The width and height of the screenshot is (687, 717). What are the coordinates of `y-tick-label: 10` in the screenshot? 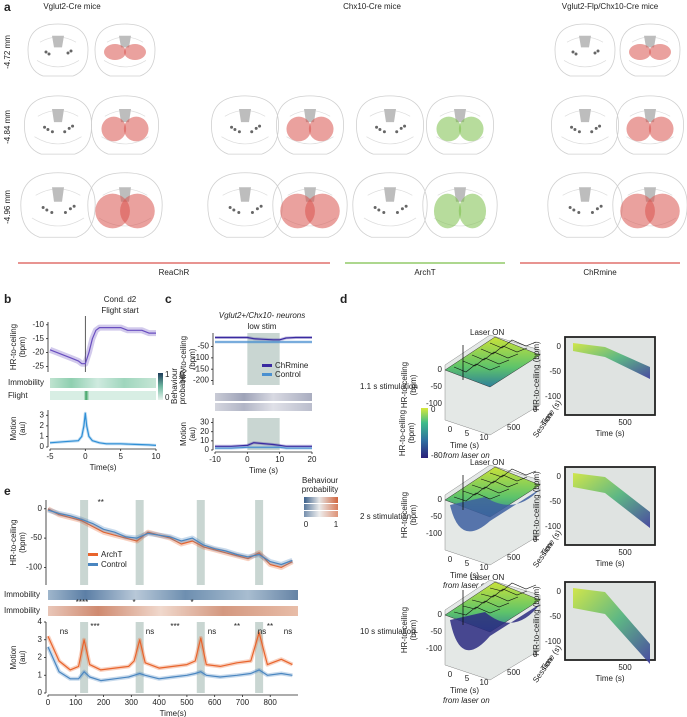 It's located at (204, 440).